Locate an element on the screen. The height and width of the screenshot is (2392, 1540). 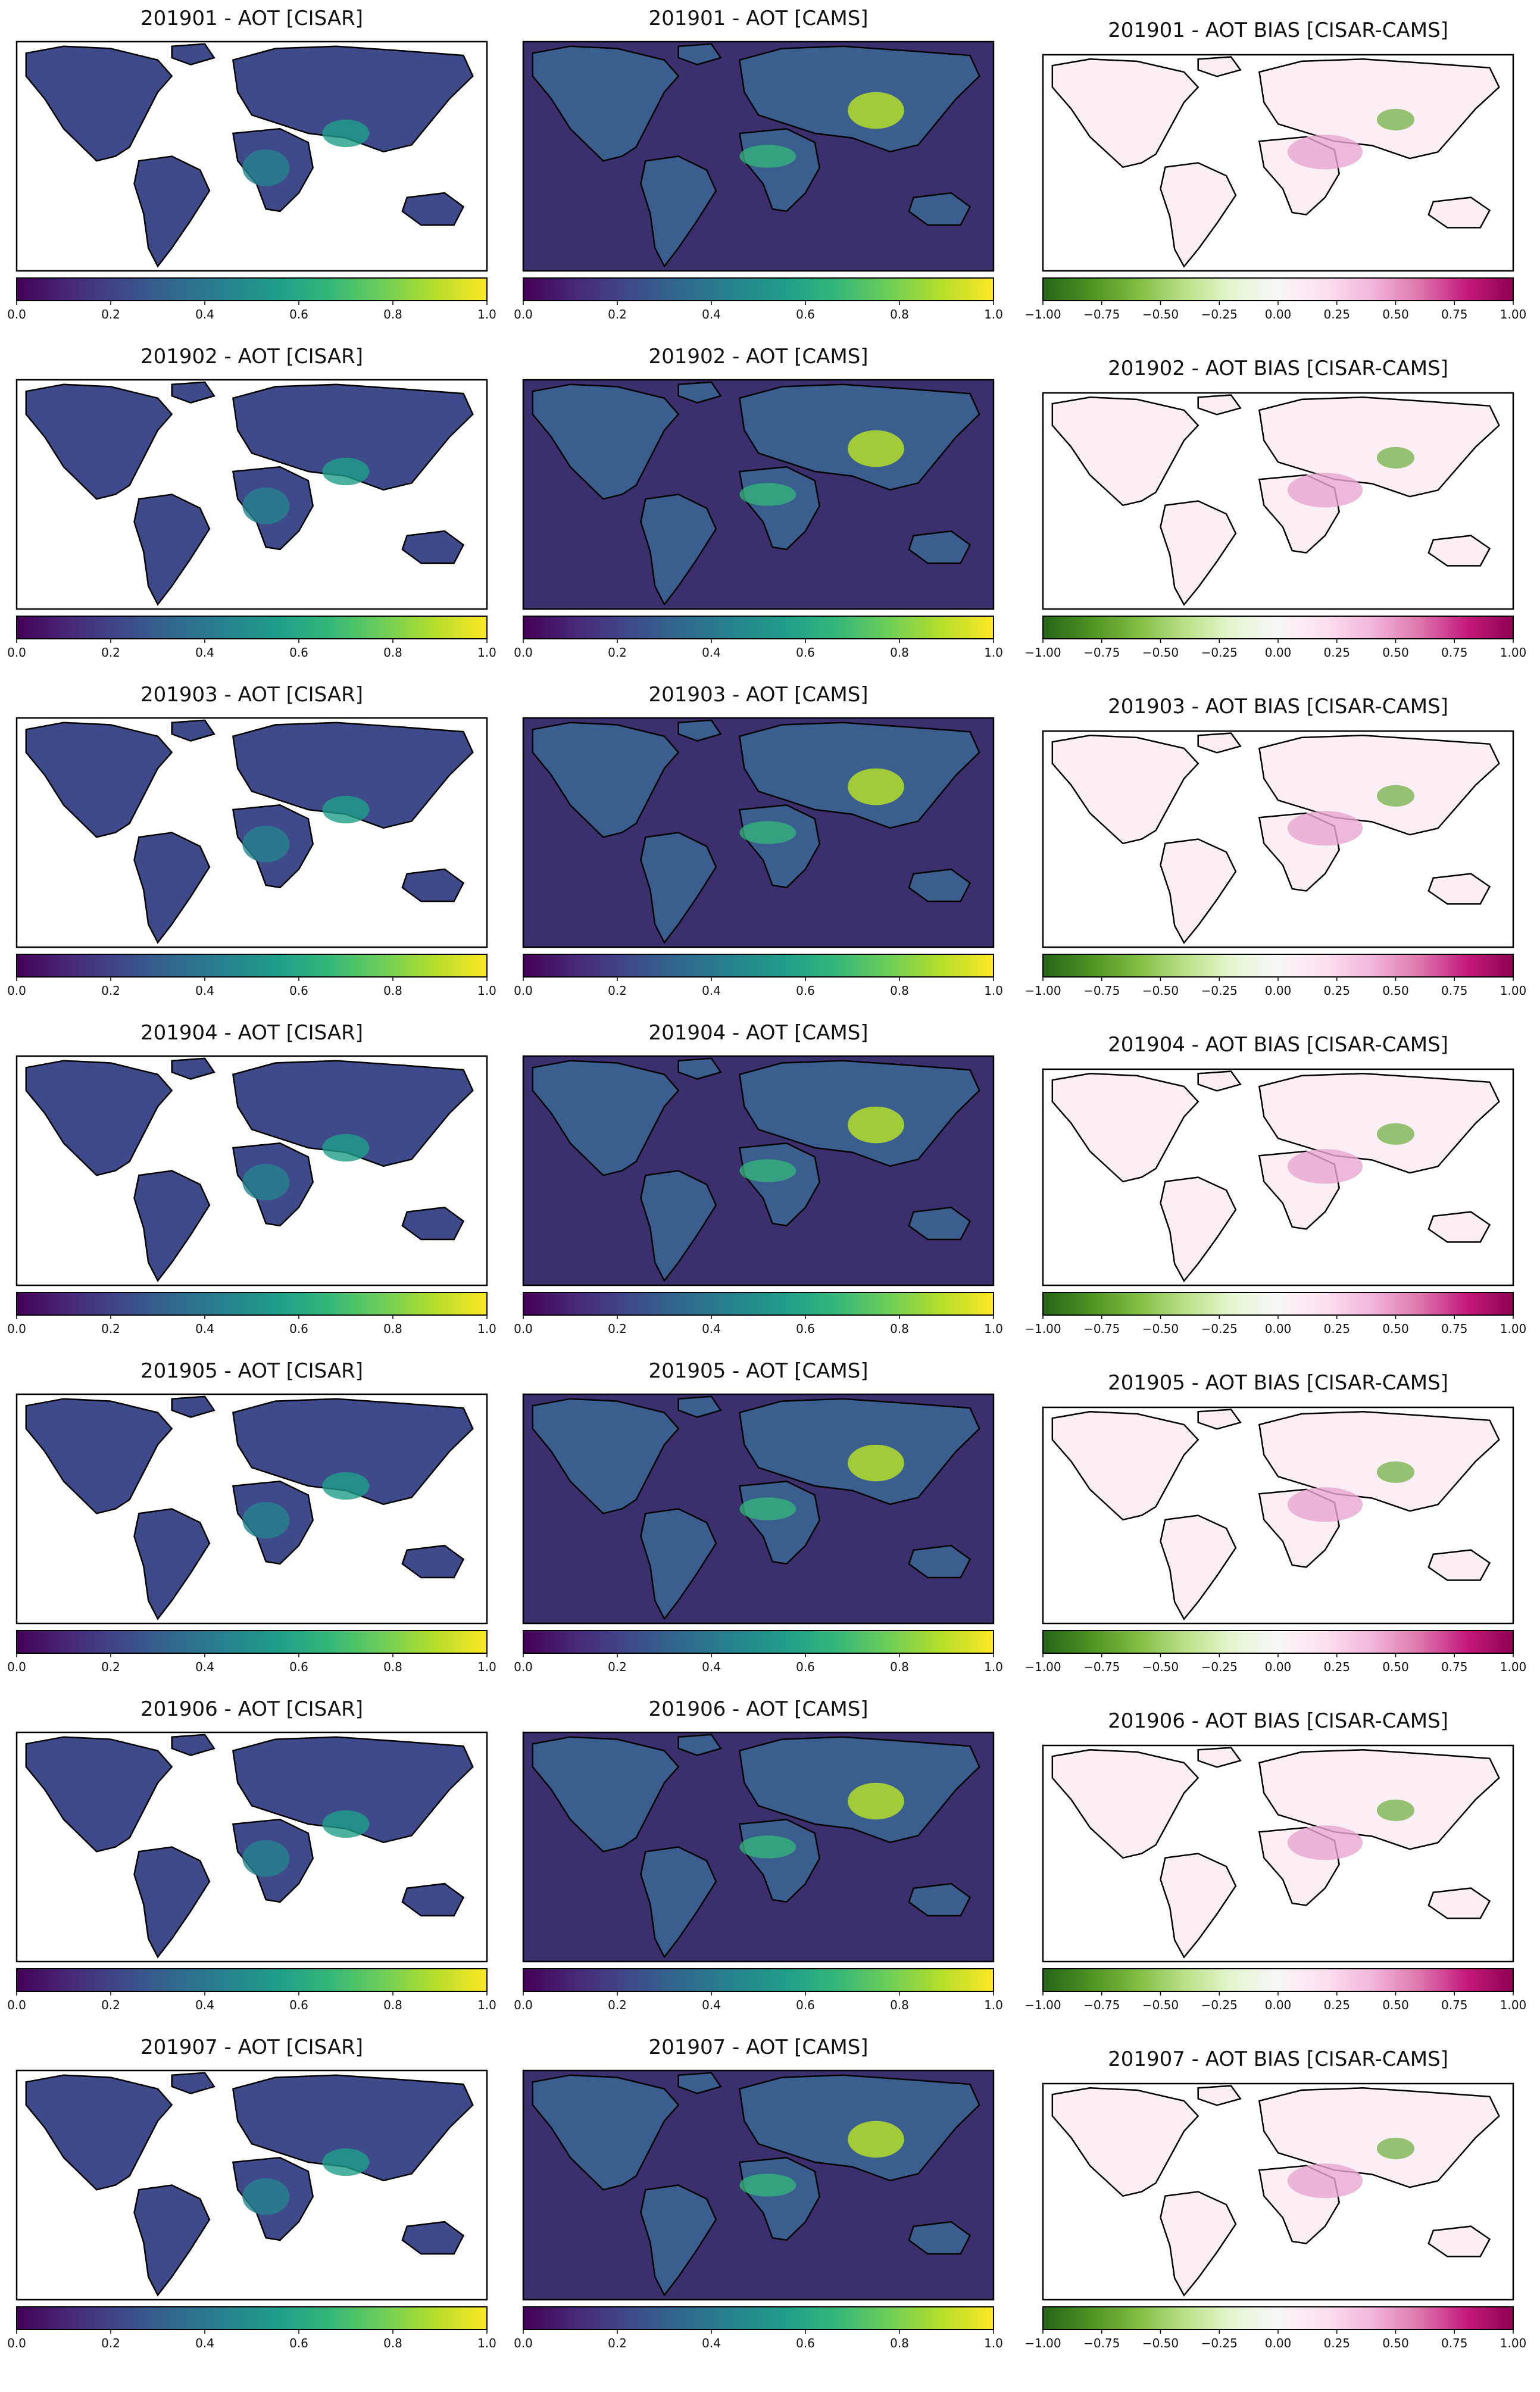
colorbar-tick-label: −1.00 is located at coordinates (1042, 2005).